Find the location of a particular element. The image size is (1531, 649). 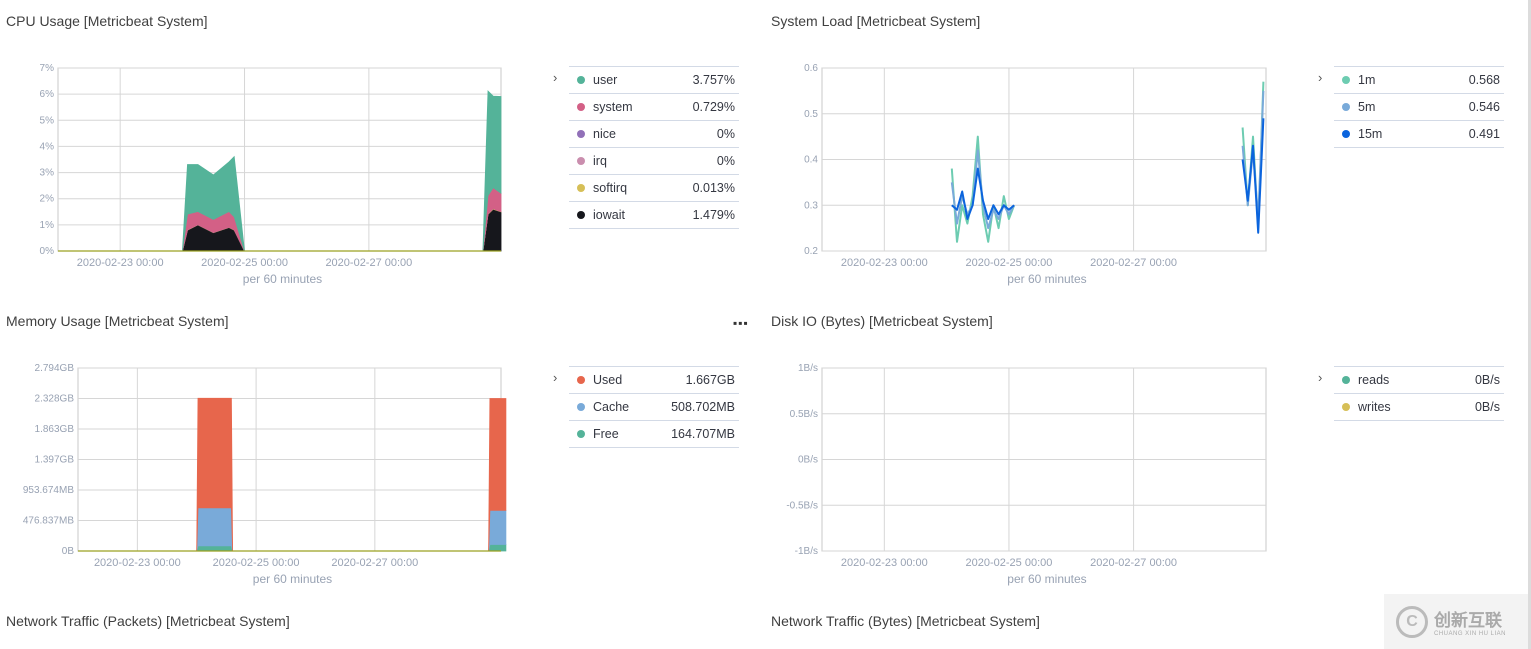

area-series-free is located at coordinates (292, 548).